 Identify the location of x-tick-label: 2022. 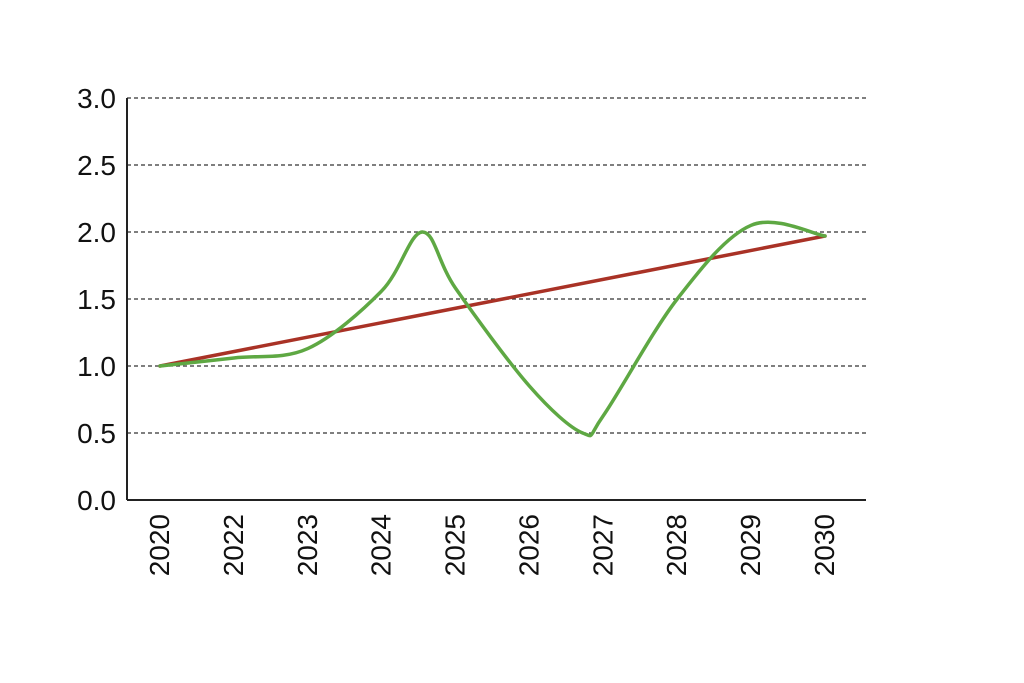
(233, 545).